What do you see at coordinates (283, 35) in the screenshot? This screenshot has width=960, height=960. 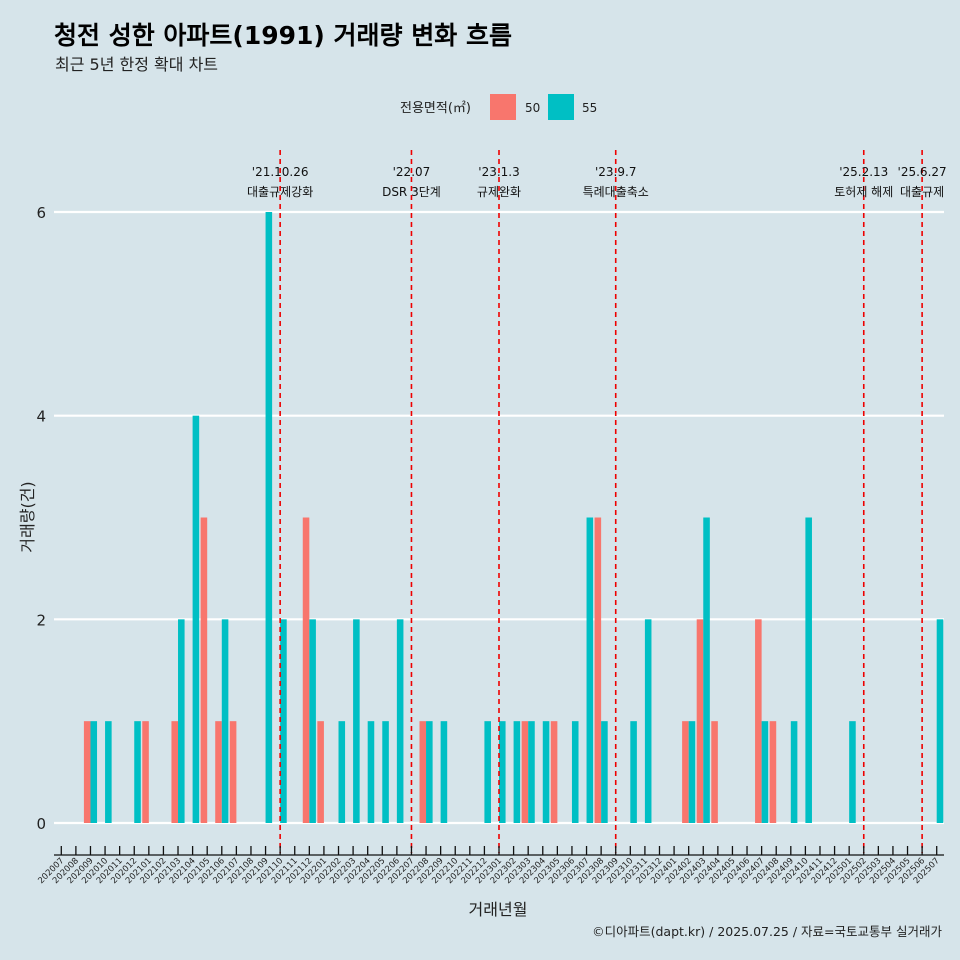 I see `chart-title: 청전 성한 아파트(1991) 거래량 변화 흐름` at bounding box center [283, 35].